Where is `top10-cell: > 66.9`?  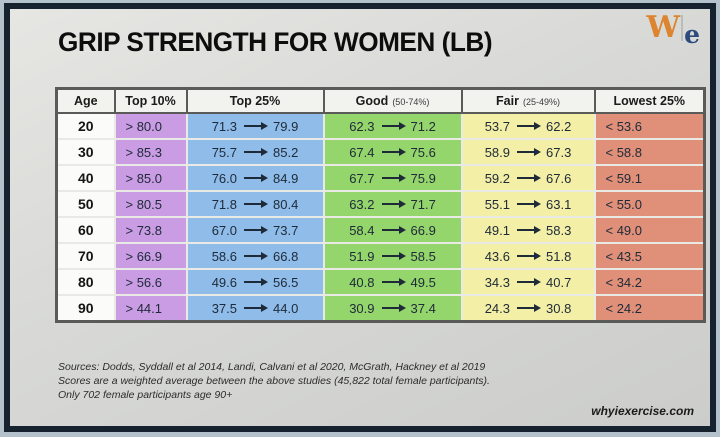 top10-cell: > 66.9 is located at coordinates (150, 256).